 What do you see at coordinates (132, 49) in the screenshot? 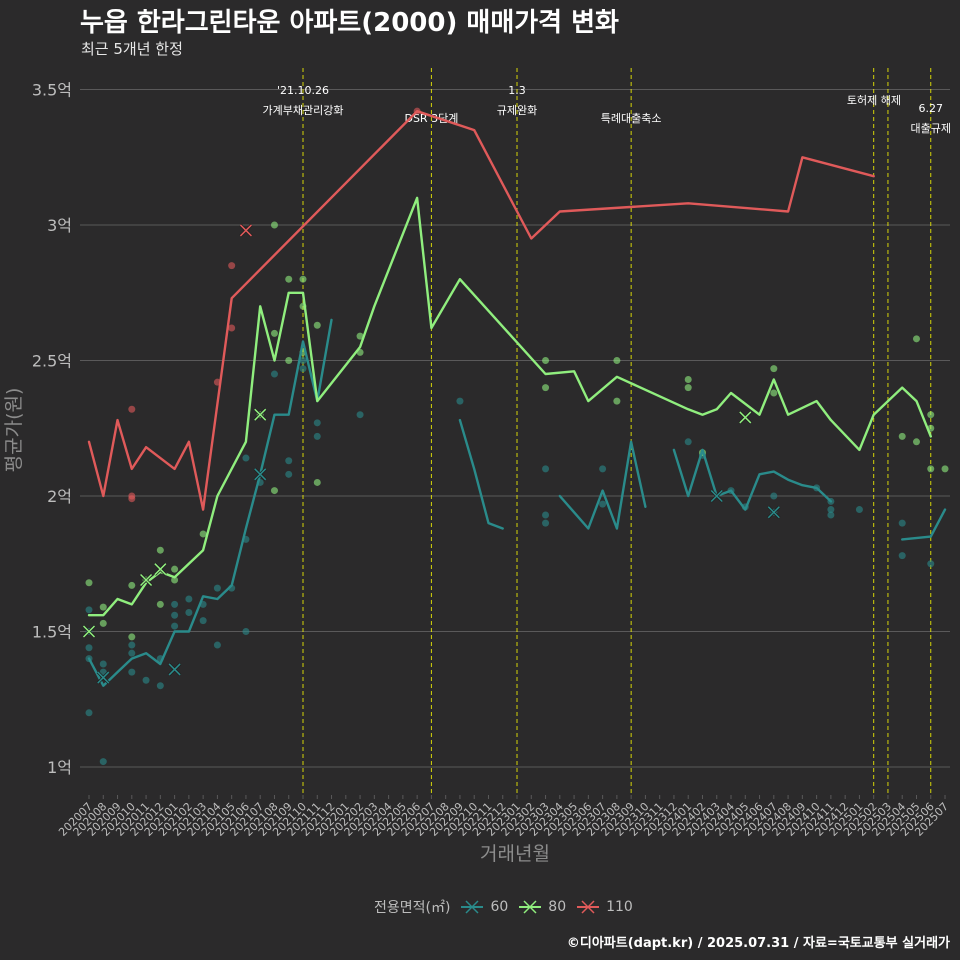
I see `chart-subtitle: 최근 5개년 한정` at bounding box center [132, 49].